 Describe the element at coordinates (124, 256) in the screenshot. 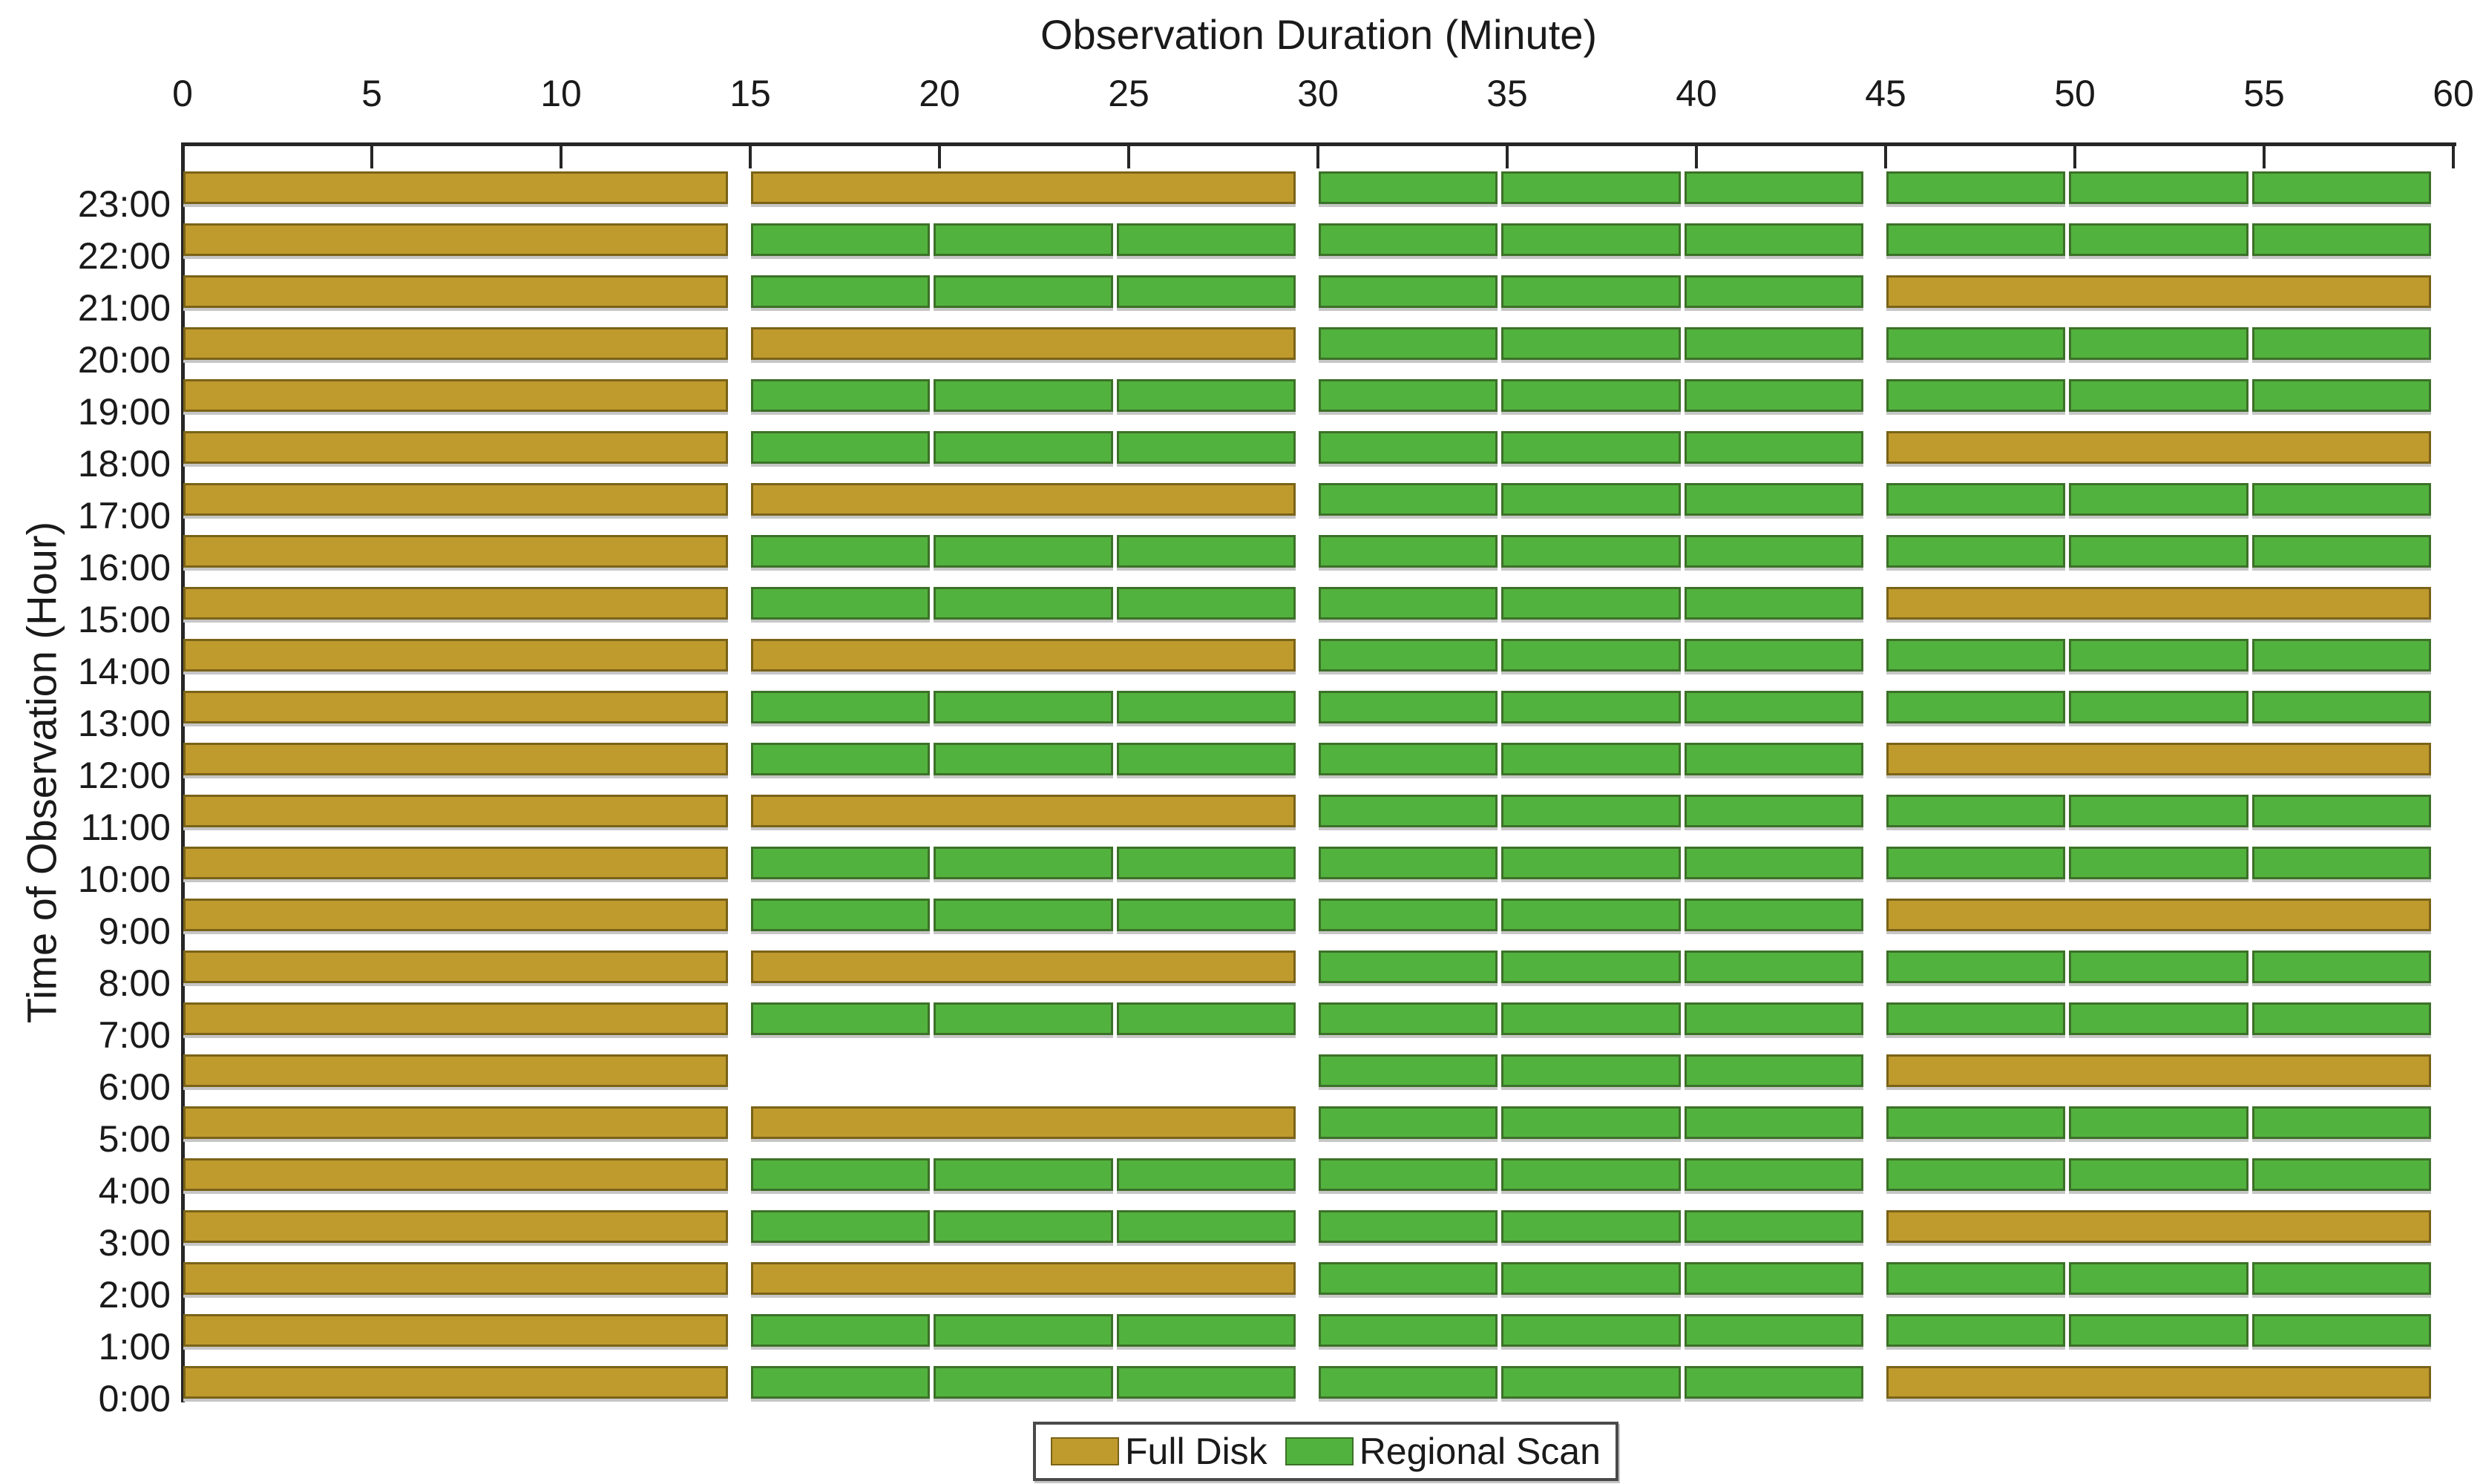

I see `hour-label: 22:00` at that location.